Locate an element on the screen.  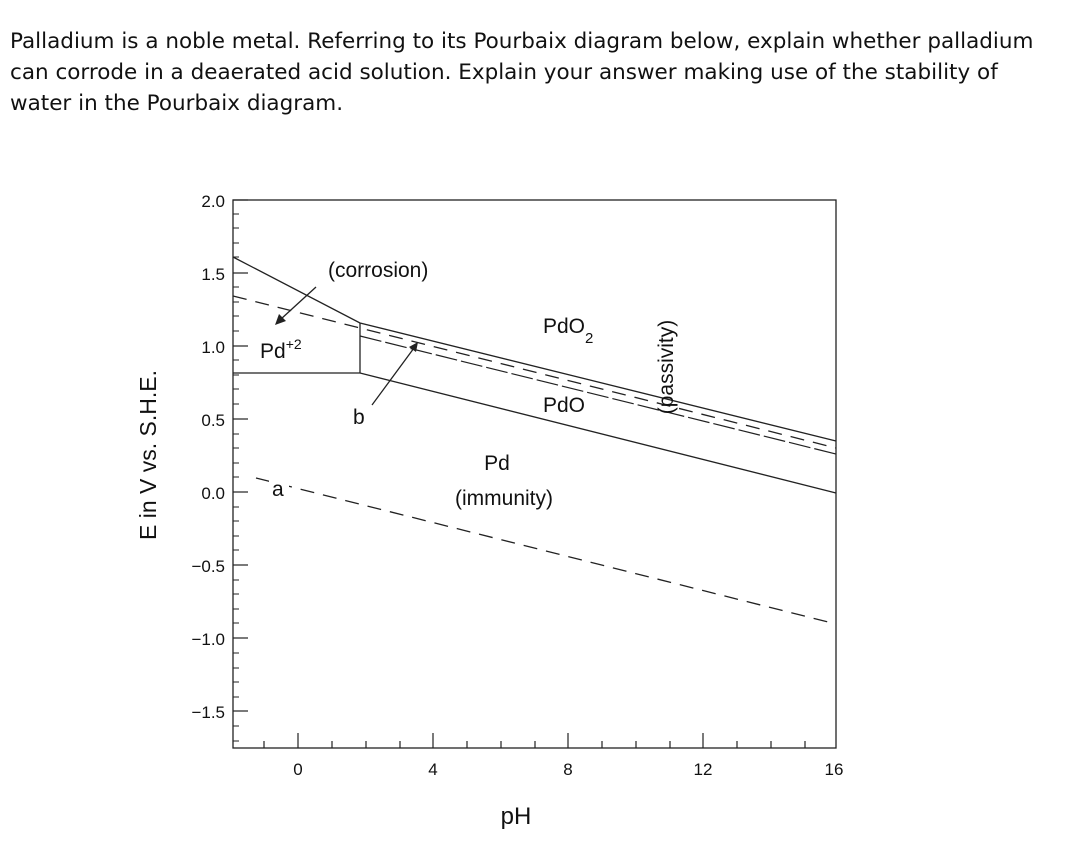
x-tick-label: 16 is located at coordinates (834, 769).